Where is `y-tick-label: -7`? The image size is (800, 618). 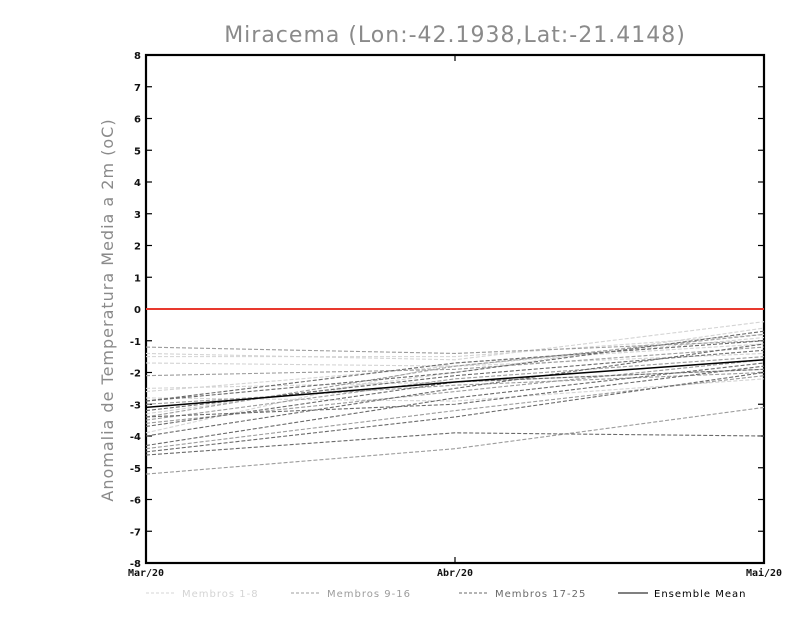
y-tick-label: -7 is located at coordinates (135, 532).